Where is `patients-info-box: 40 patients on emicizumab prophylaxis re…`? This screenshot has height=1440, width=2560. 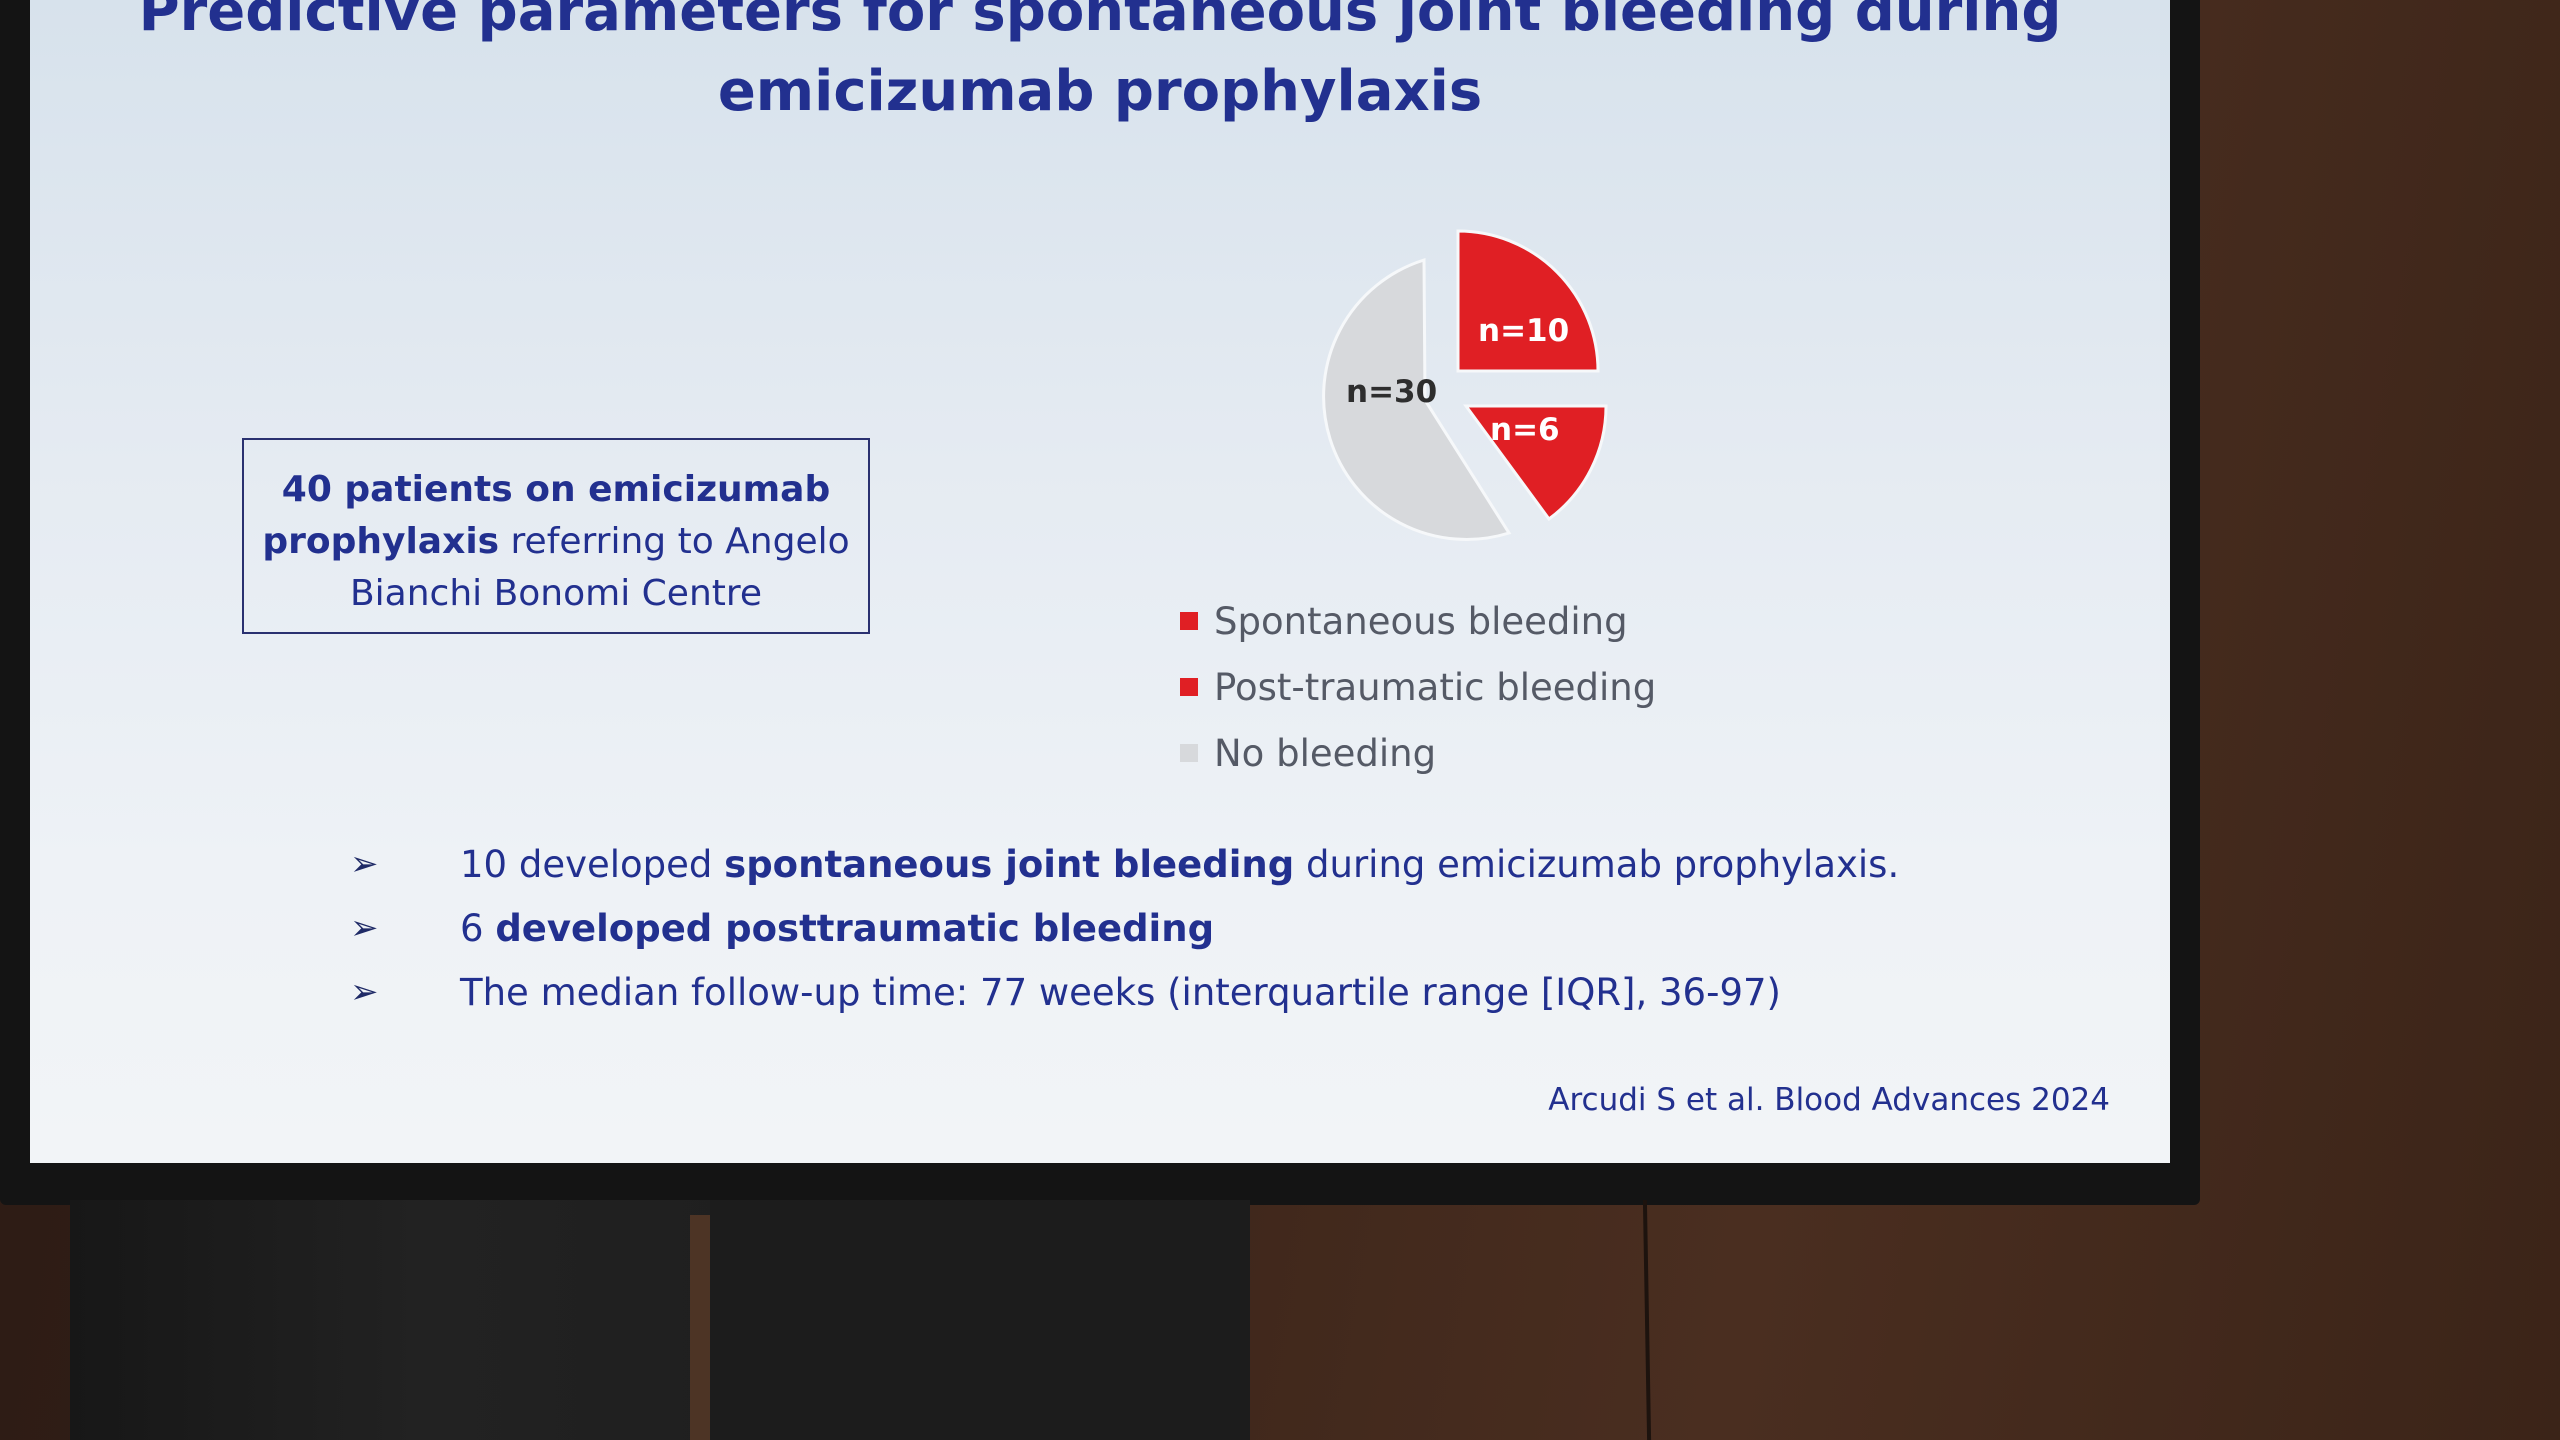
patients-info-box: 40 patients on emicizumab prophylaxis re… is located at coordinates (556, 536).